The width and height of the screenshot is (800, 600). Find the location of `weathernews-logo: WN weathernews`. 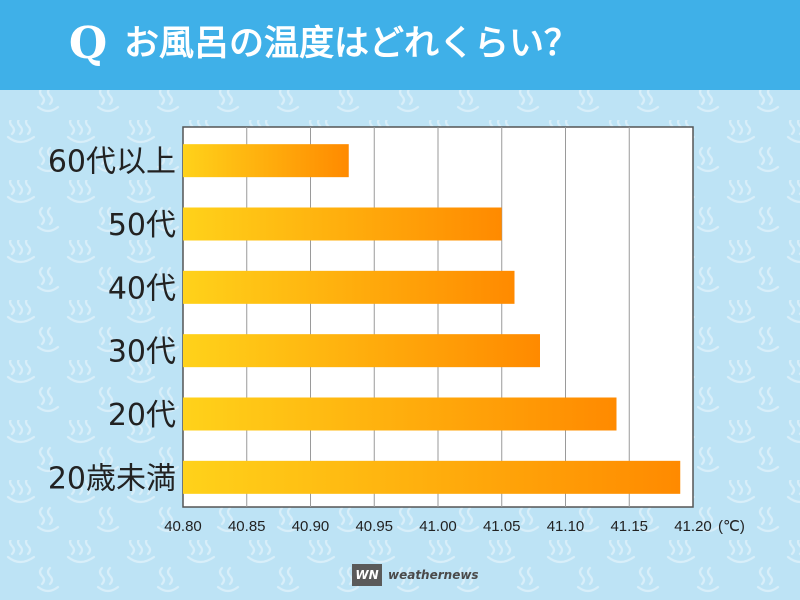

weathernews-logo: WN weathernews is located at coordinates (415, 575).